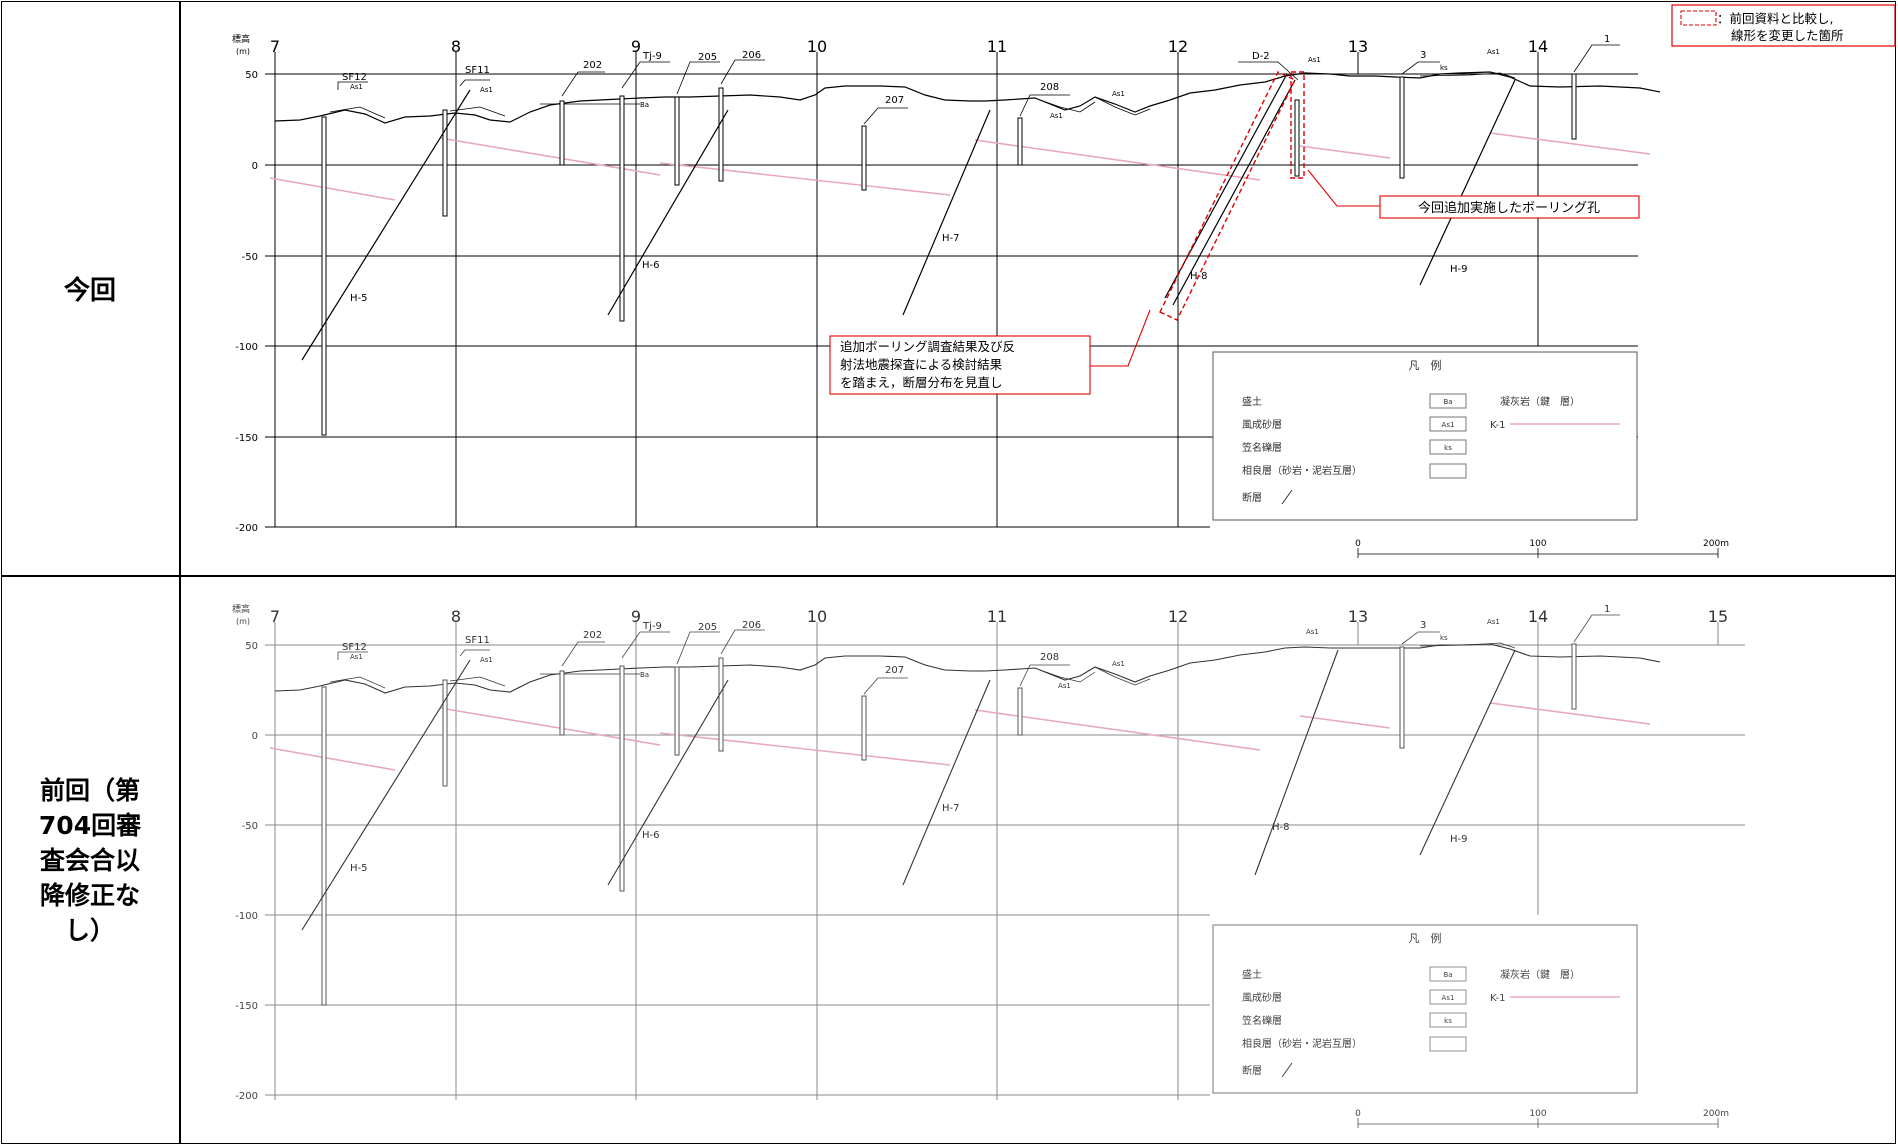 This screenshot has width=1898, height=1145. What do you see at coordinates (1281, 827) in the screenshot?
I see `fault-label: H-8` at bounding box center [1281, 827].